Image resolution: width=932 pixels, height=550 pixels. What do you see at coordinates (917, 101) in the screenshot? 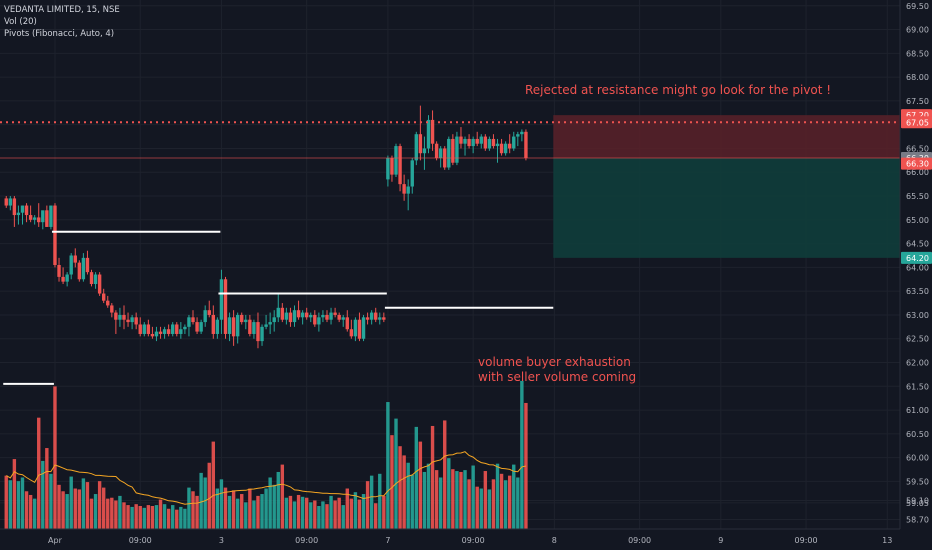
I see `price-tick-label: 67.50` at bounding box center [917, 101].